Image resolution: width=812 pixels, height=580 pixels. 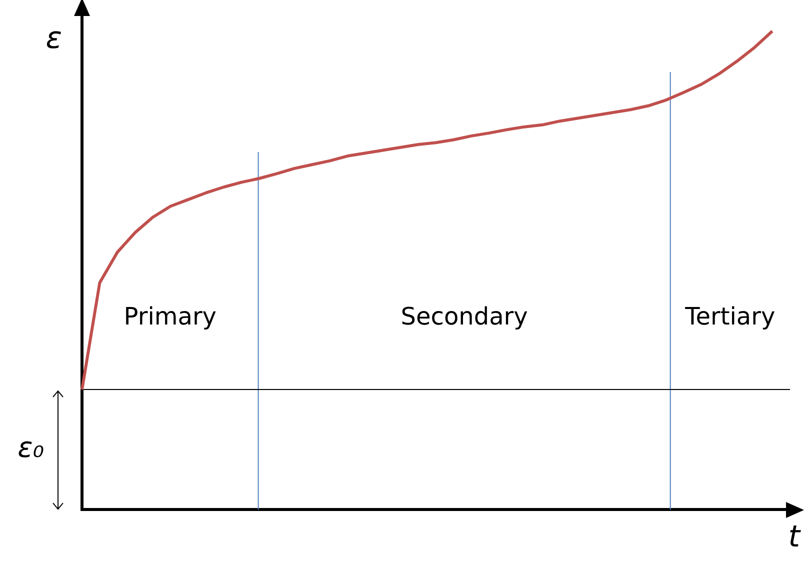 What do you see at coordinates (730, 316) in the screenshot?
I see `annotation: Tertiary` at bounding box center [730, 316].